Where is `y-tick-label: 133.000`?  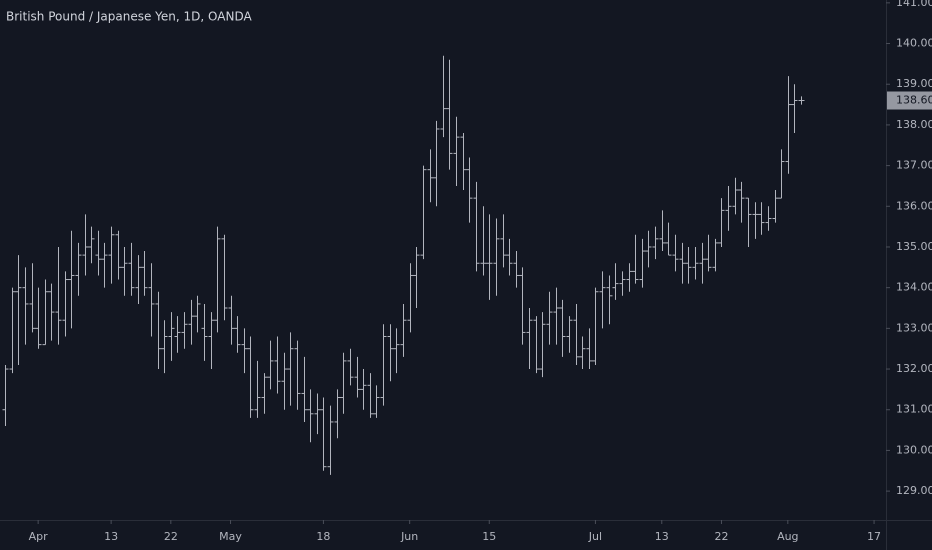
y-tick-label: 133.000 is located at coordinates (914, 327).